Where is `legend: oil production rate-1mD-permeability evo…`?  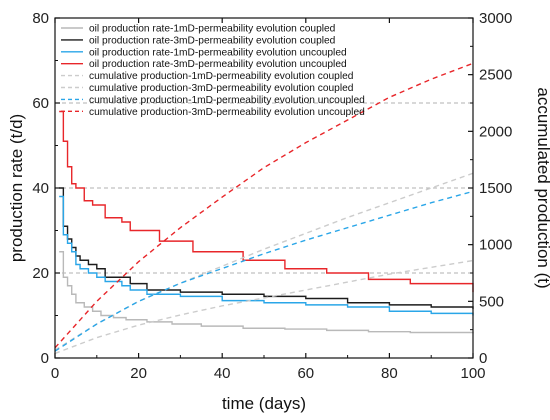
legend: oil production rate-1mD-permeability evo… is located at coordinates (213, 71).